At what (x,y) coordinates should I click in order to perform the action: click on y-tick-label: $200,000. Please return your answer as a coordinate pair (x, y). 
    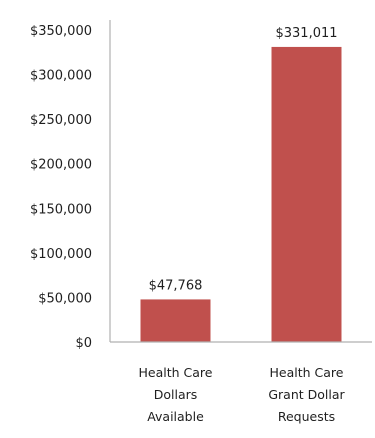
    Looking at the image, I should click on (61, 165).